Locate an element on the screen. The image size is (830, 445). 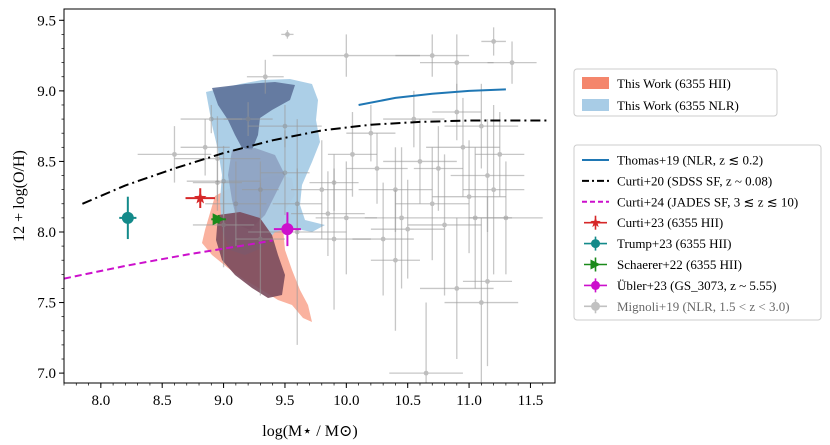
legend-bottom-item: Curti+20 (SDSS SF, z ~ 0.08) is located at coordinates (677, 180).